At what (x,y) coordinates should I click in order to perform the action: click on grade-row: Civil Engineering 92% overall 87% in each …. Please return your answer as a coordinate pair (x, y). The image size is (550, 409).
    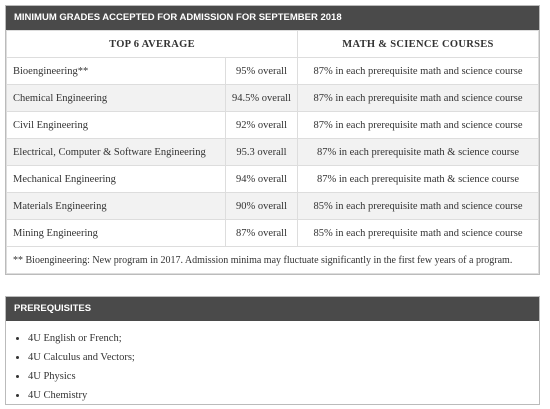
    Looking at the image, I should click on (272, 125).